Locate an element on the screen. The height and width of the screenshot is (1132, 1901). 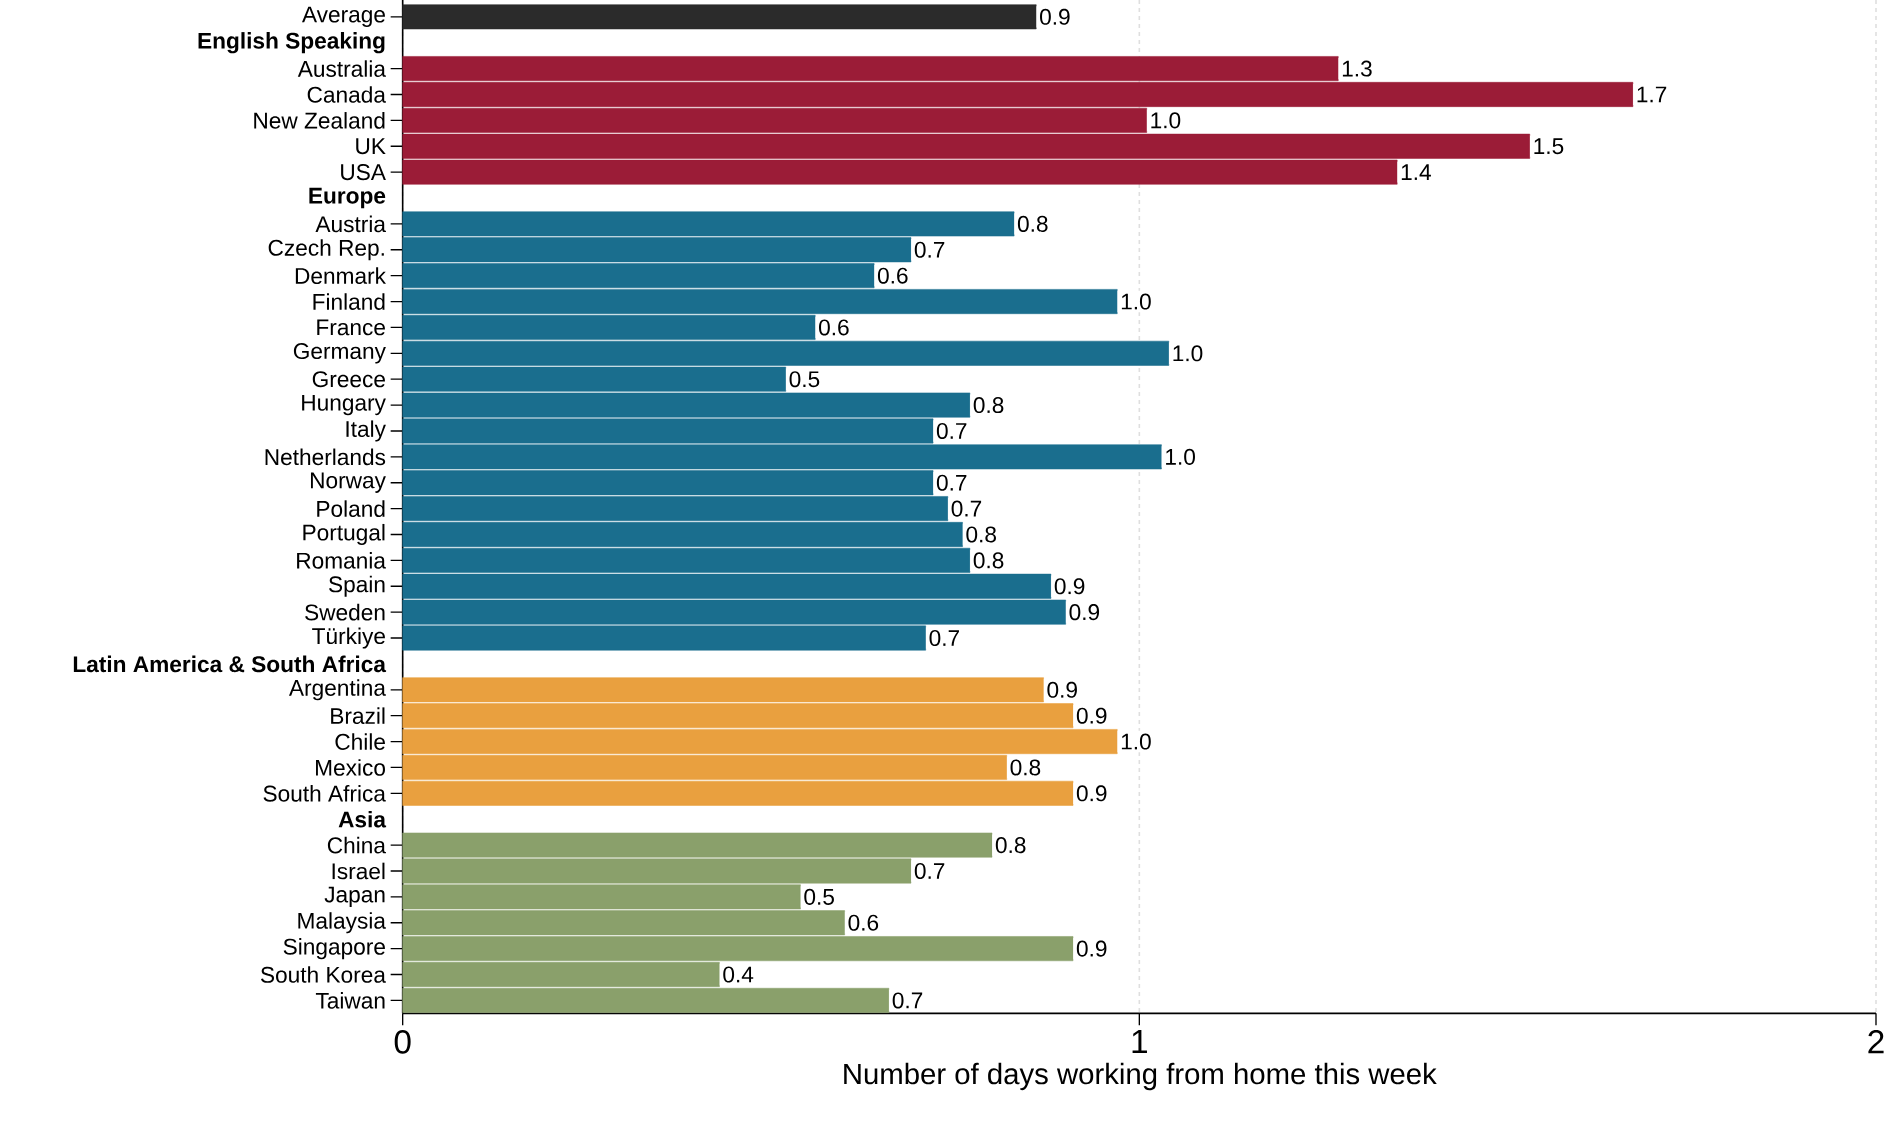
y-tick-label: Portugal is located at coordinates (344, 534).